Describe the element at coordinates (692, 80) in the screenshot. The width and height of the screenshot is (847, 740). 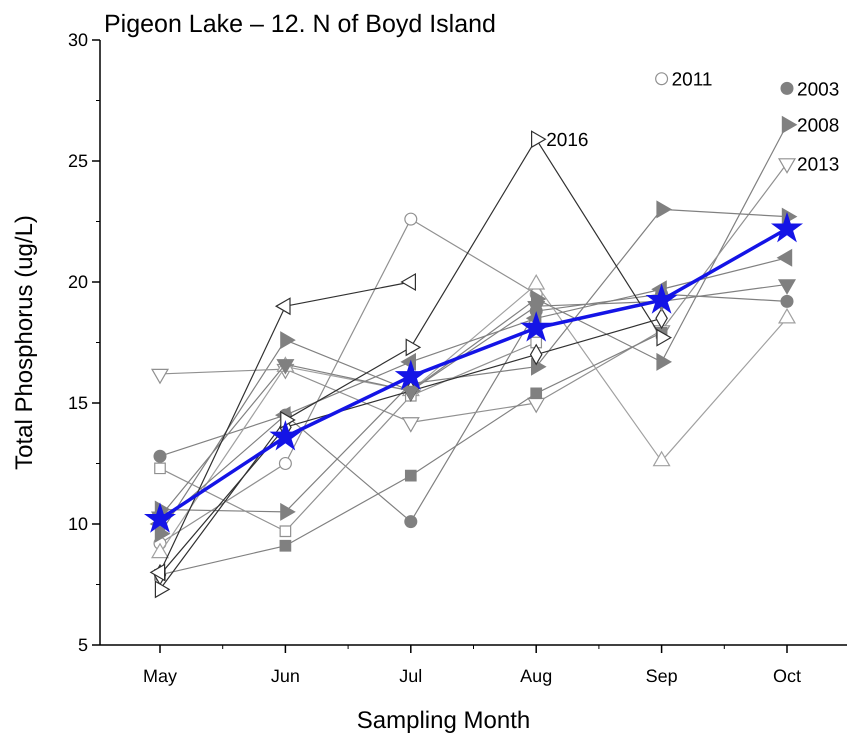
I see `series-label: 2011` at that location.